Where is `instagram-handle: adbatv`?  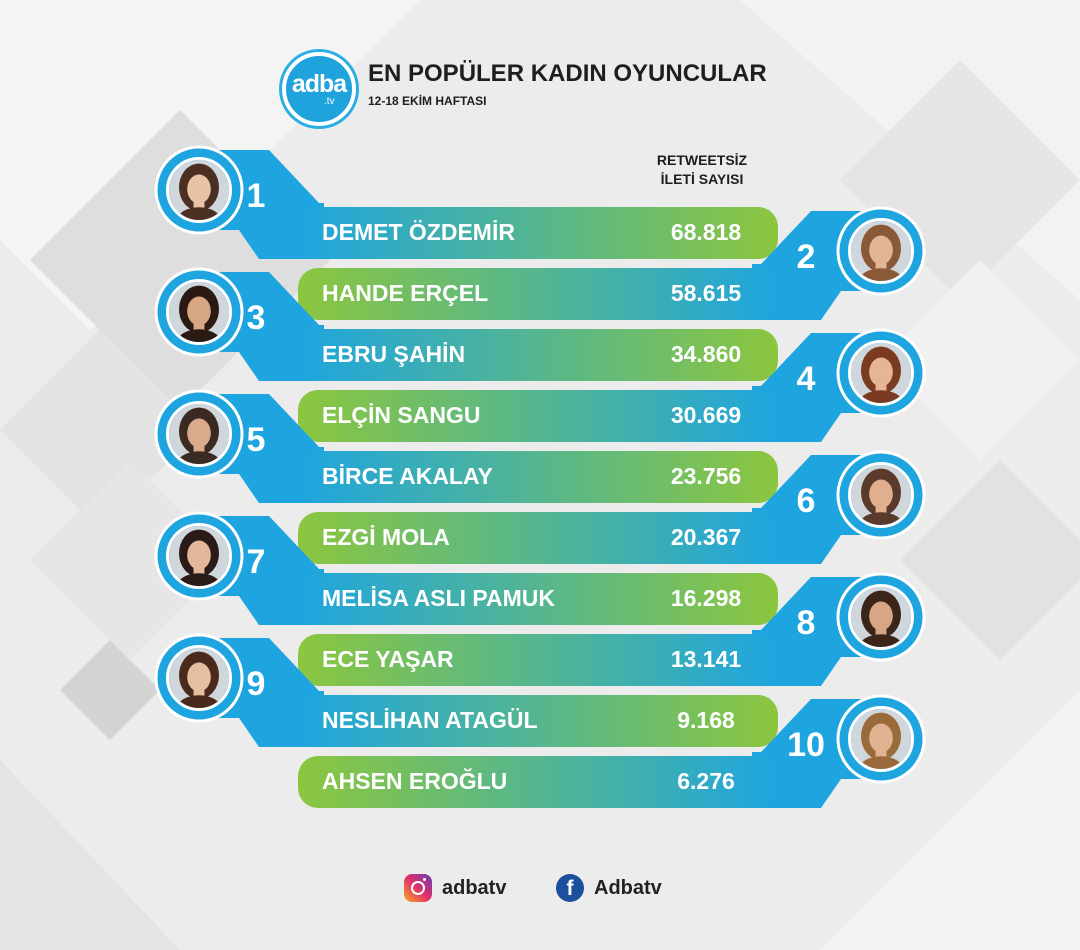
instagram-handle: adbatv is located at coordinates (474, 888).